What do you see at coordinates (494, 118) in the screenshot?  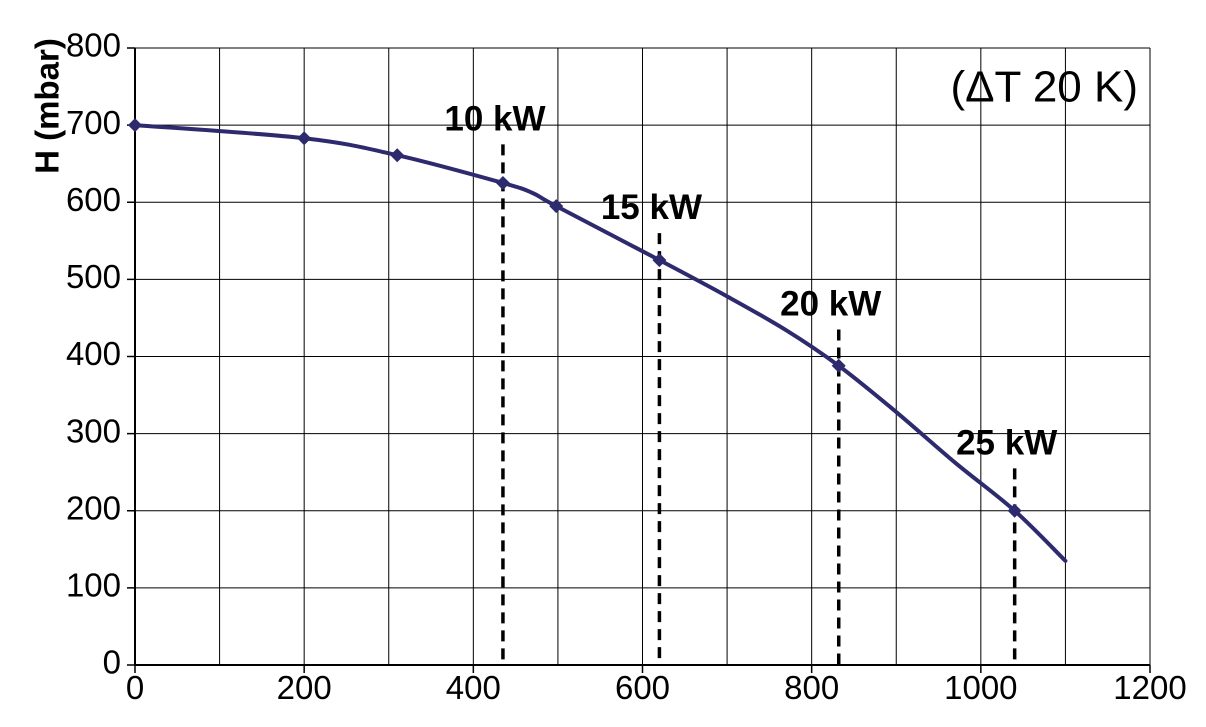 I see `power-marker-label: 10 kW` at bounding box center [494, 118].